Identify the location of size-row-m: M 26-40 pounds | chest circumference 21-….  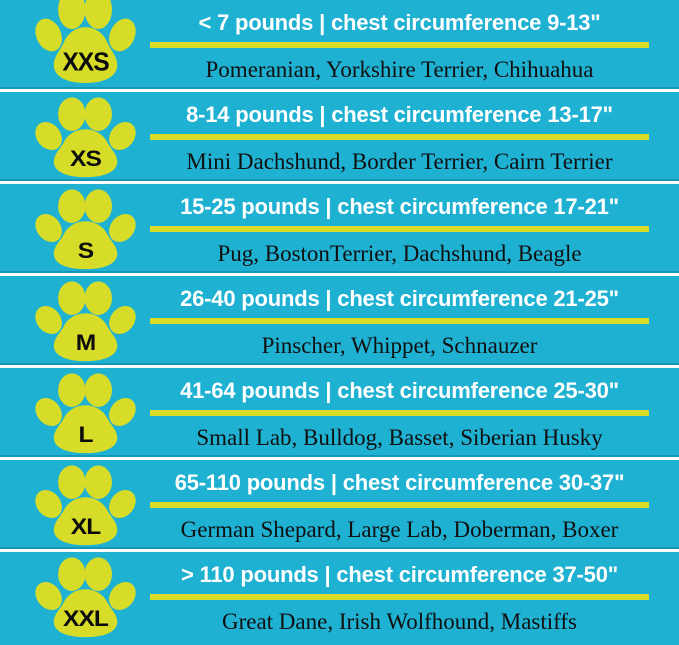
(339, 320).